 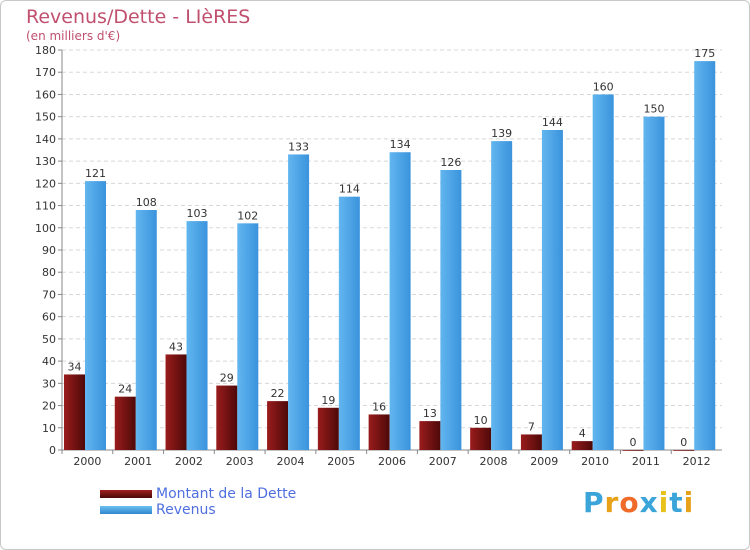 What do you see at coordinates (697, 461) in the screenshot?
I see `x-tick-label: 2012` at bounding box center [697, 461].